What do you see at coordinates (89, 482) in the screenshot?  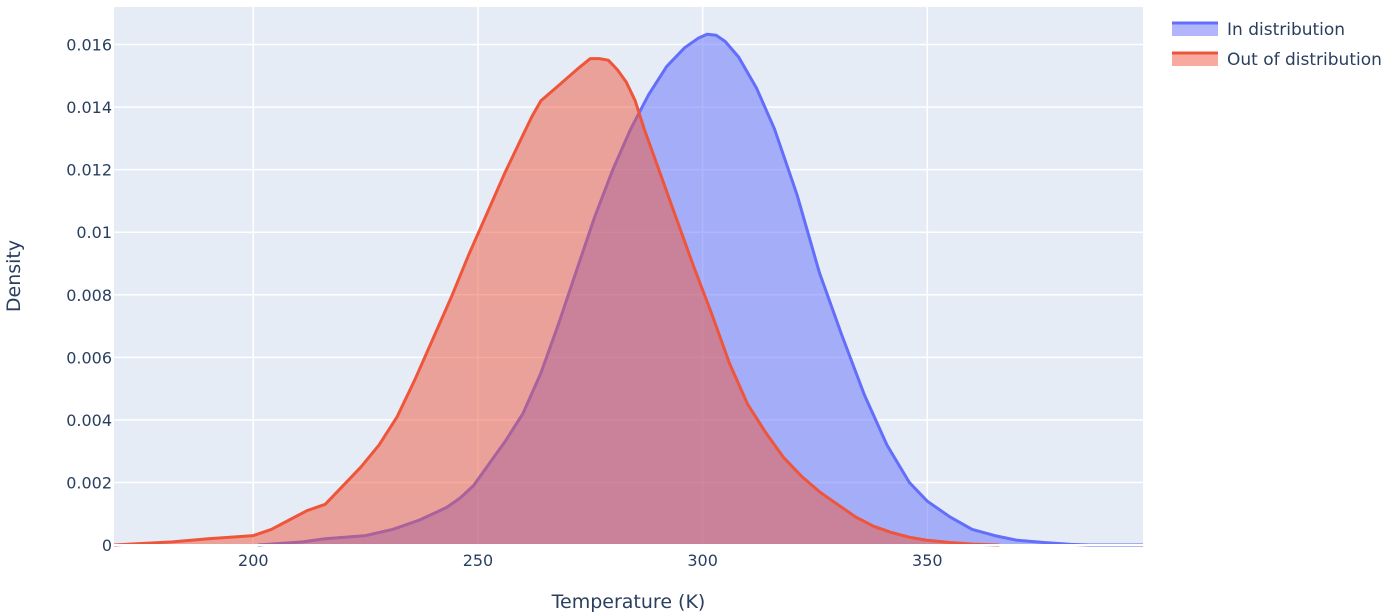 I see `y-tick-label: 0.002` at bounding box center [89, 482].